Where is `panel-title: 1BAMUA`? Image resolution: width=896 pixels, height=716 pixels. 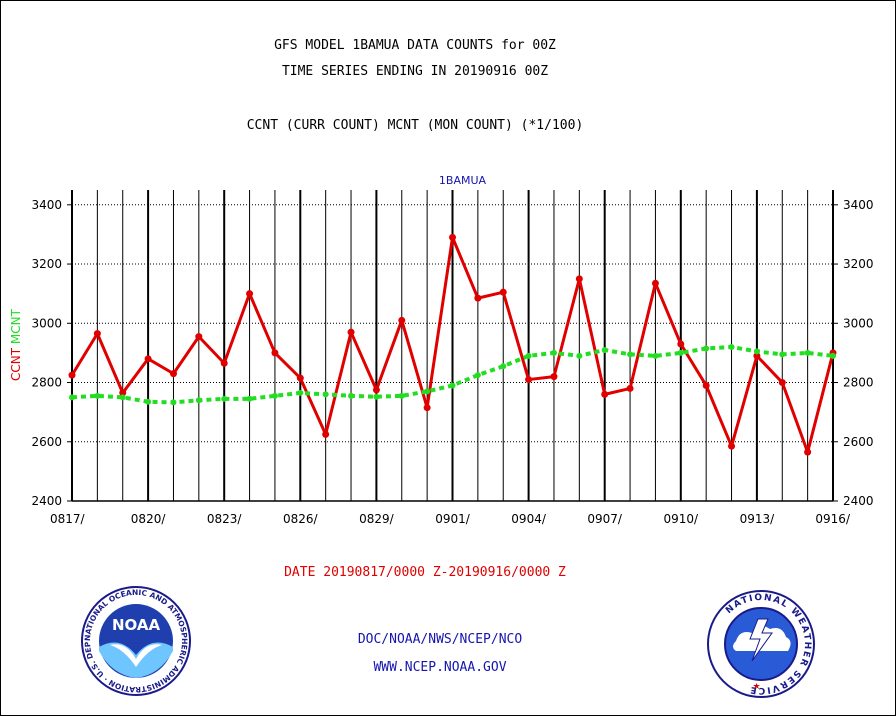
panel-title: 1BAMUA is located at coordinates (463, 180).